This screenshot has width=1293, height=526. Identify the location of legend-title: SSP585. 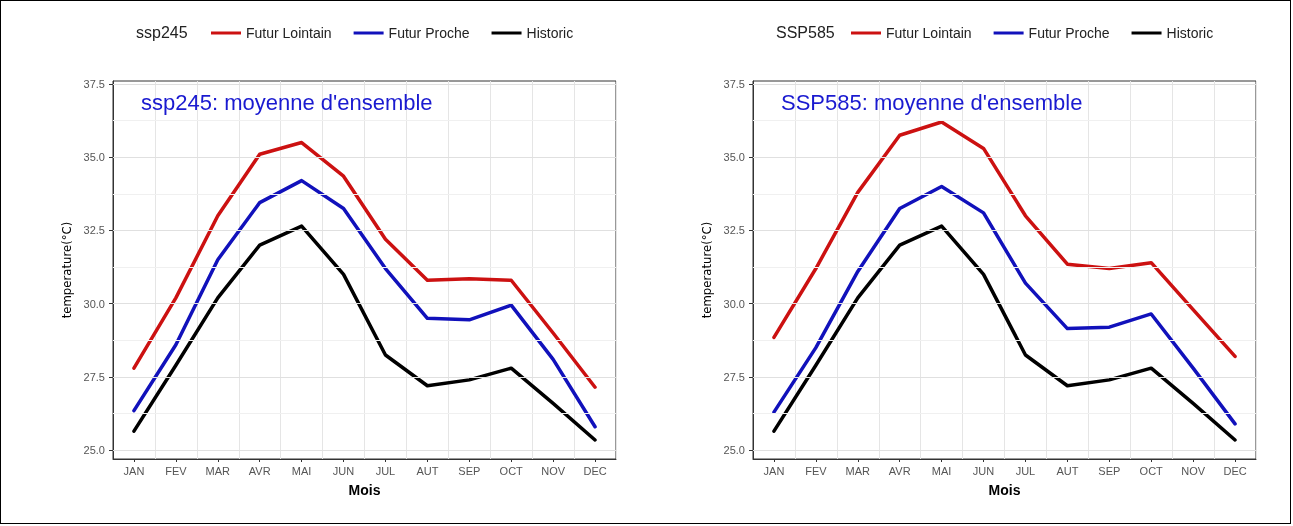
(805, 32).